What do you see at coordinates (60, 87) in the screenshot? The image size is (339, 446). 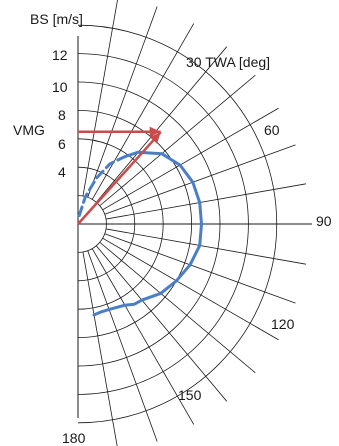 I see `bs-tick-10: 10` at bounding box center [60, 87].